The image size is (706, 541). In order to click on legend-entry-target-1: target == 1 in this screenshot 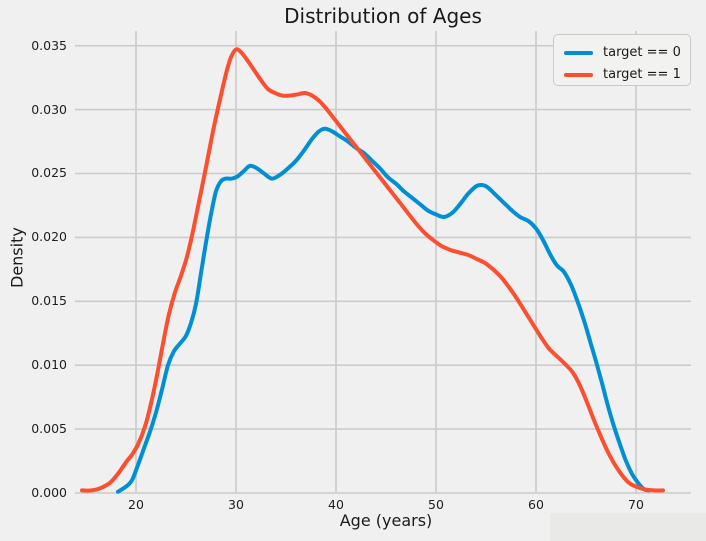, I will do `click(627, 74)`.